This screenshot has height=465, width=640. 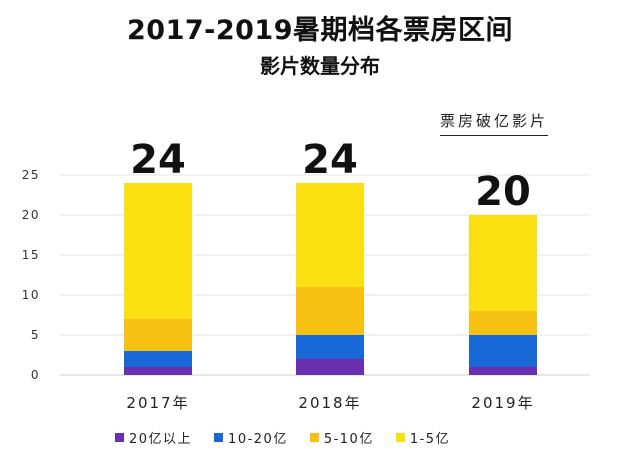 I want to click on legend-label: 1-5亿, so click(x=430, y=439).